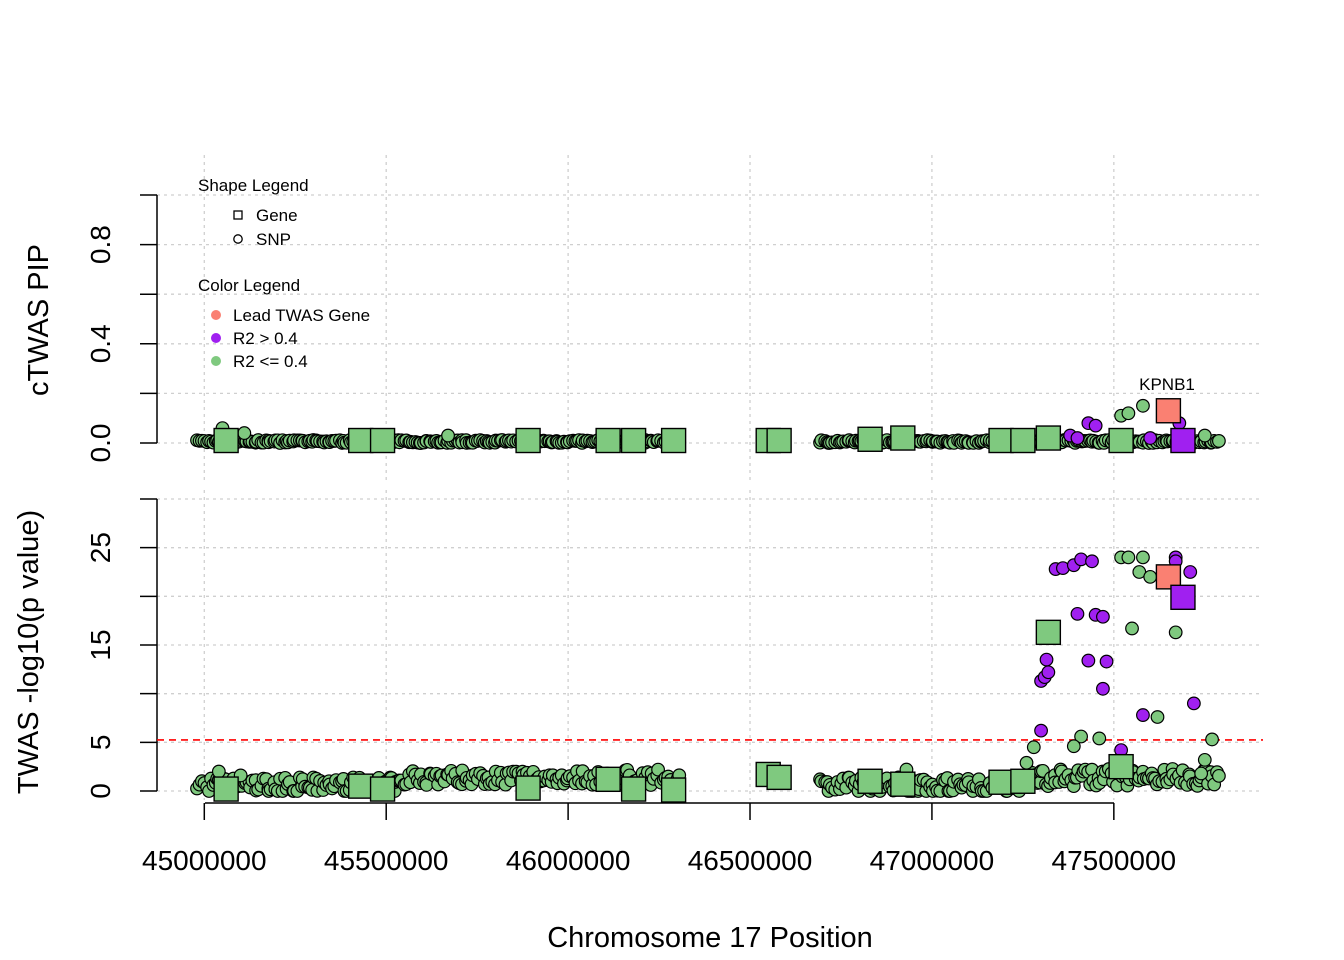 The width and height of the screenshot is (1344, 960). What do you see at coordinates (121, 328) in the screenshot?
I see `top-y-ticks: 0.0 0.4 0.8` at bounding box center [121, 328].